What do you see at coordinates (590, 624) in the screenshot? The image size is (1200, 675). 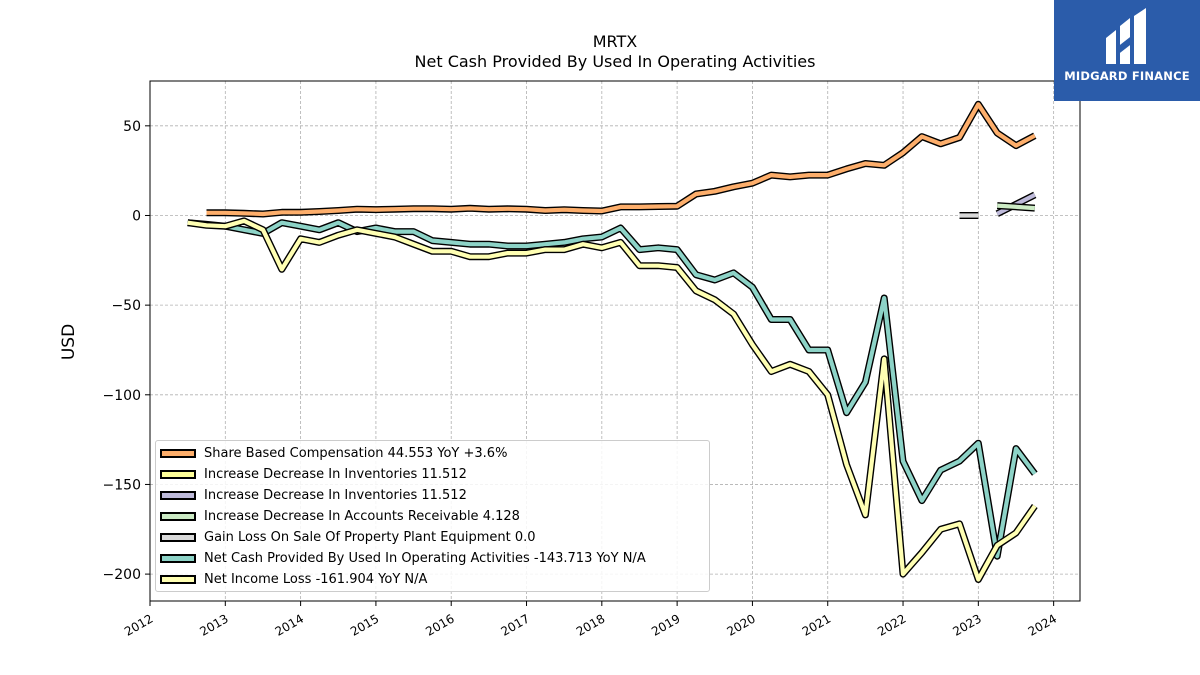 I see `x-tick-label: 2018` at bounding box center [590, 624].